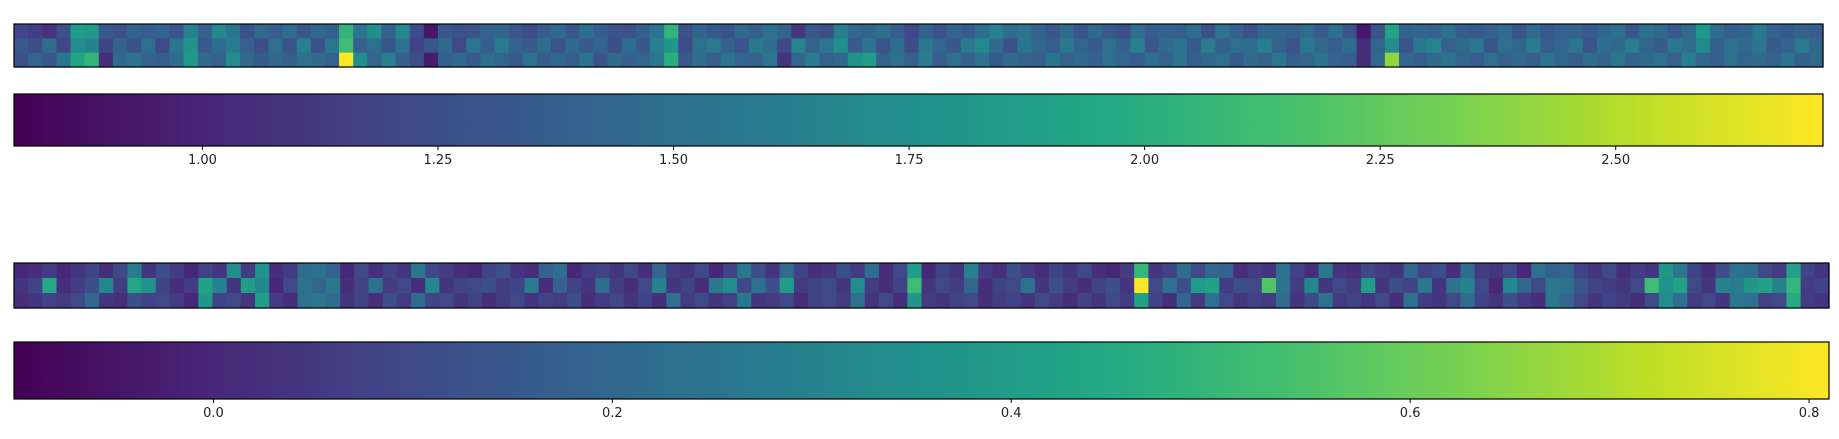 The width and height of the screenshot is (1839, 439). What do you see at coordinates (1809, 413) in the screenshot?
I see `colorbar-tick-label: 0.8` at bounding box center [1809, 413].